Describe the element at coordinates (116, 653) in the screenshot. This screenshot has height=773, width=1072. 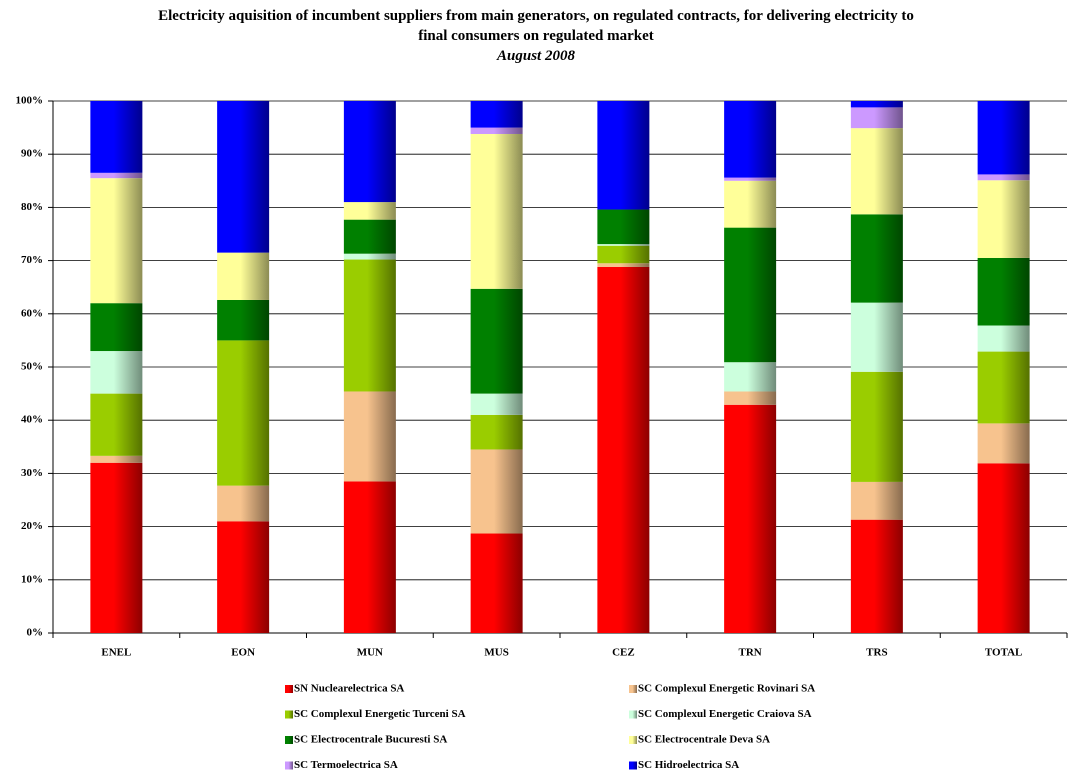
I see `x-tick-label: ENEL` at that location.